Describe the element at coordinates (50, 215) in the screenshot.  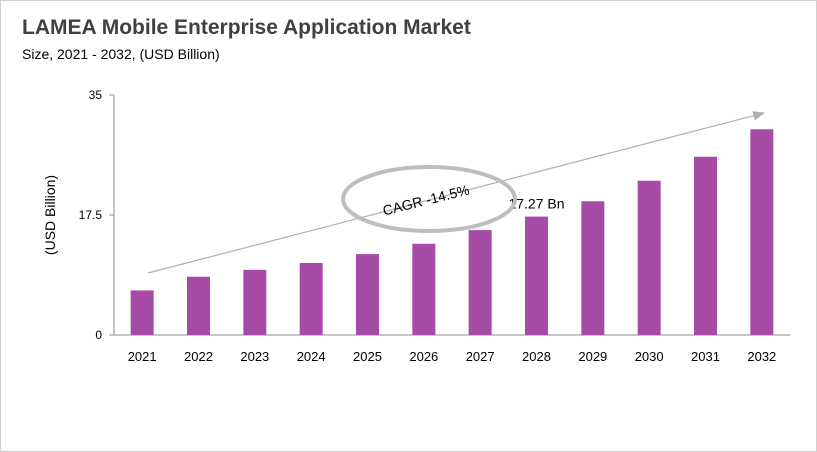
I see `y-axis-label: (USD Billion)` at that location.